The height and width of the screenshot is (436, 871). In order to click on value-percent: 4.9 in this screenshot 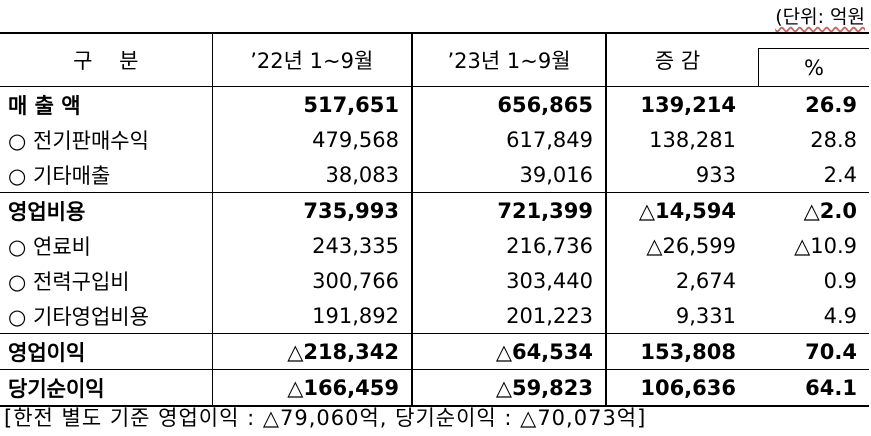, I will do `click(840, 315)`.